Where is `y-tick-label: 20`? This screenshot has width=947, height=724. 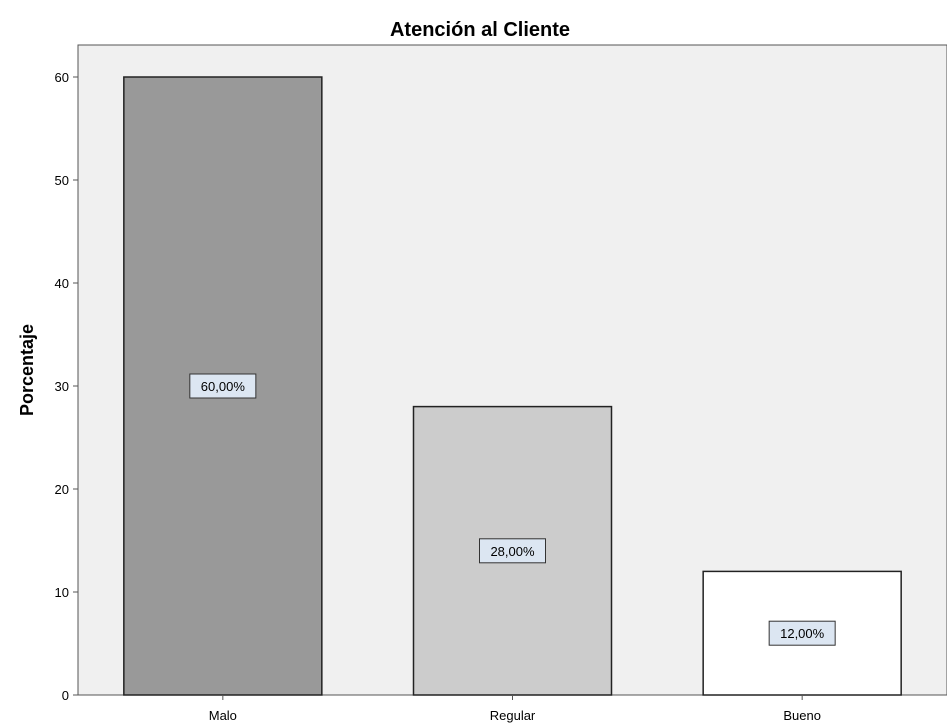
y-tick-label: 20 is located at coordinates (62, 489).